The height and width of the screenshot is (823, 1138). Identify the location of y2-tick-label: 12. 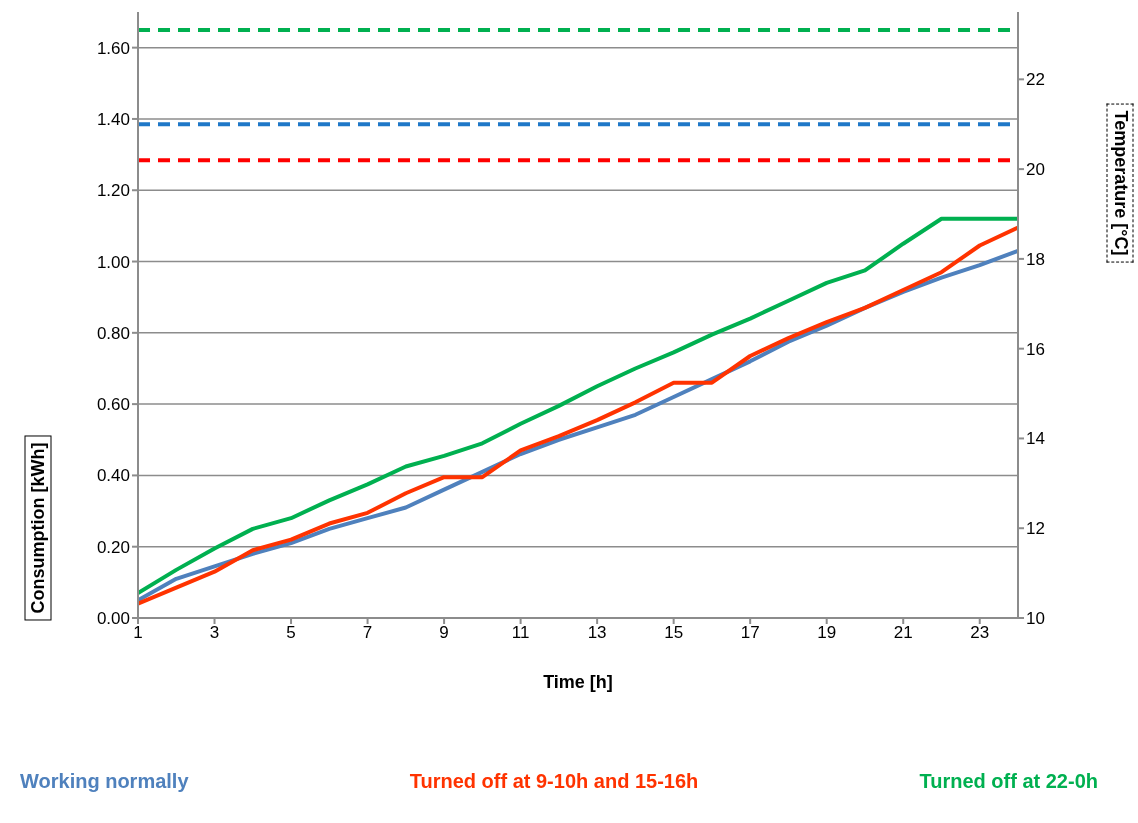
(1035, 529).